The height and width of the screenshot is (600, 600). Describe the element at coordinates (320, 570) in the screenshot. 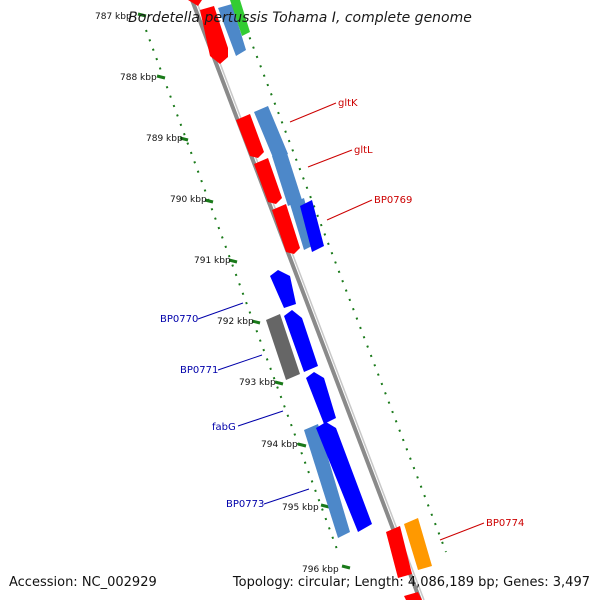

I see `tick-label: 796 kbp` at that location.